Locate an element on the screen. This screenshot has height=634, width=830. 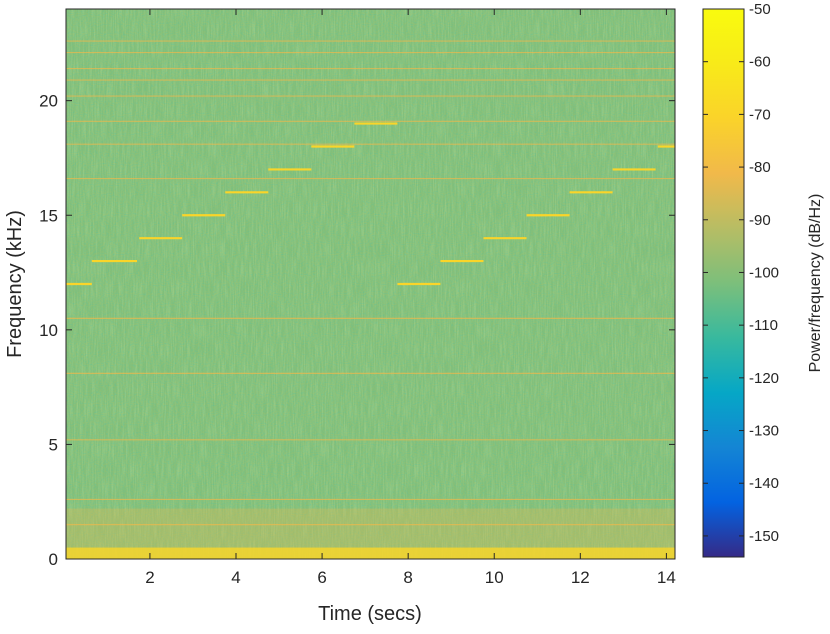
colorbar-tick-label: -140 is located at coordinates (764, 483).